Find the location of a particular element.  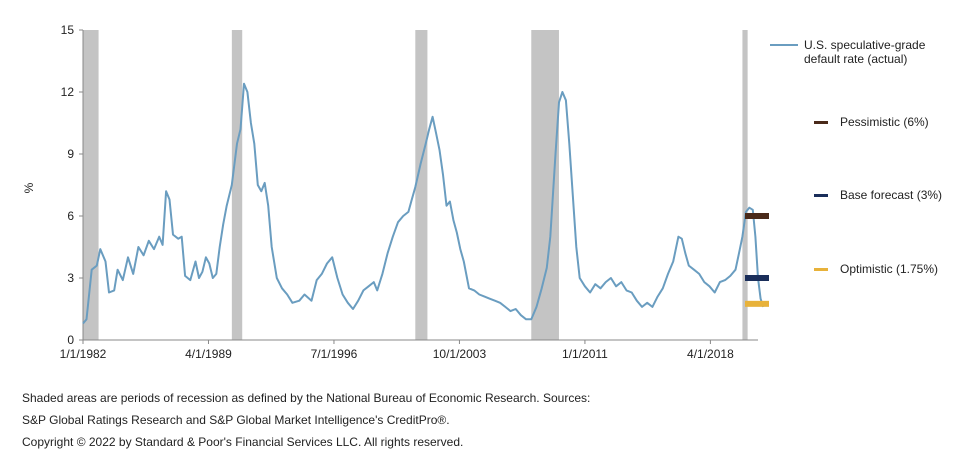

legend-label-optimistic: Optimistic (1.75%) is located at coordinates (889, 269).